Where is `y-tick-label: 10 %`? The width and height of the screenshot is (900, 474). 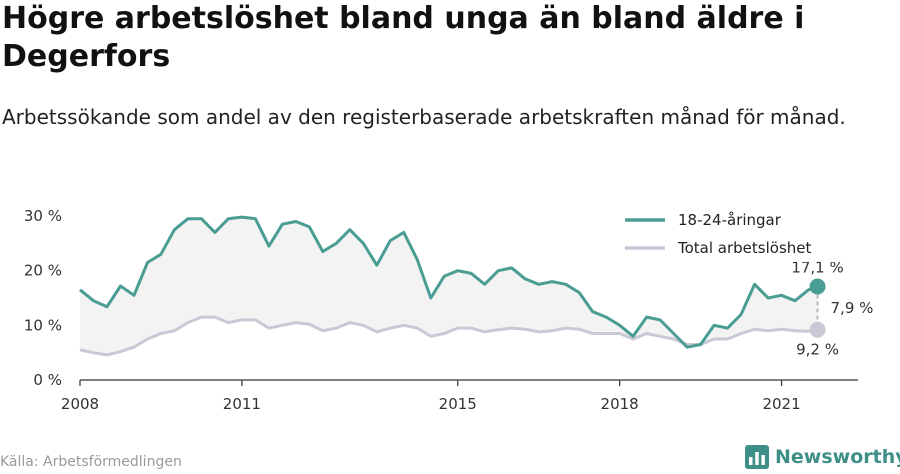
y-tick-label: 10 % is located at coordinates (43, 325).